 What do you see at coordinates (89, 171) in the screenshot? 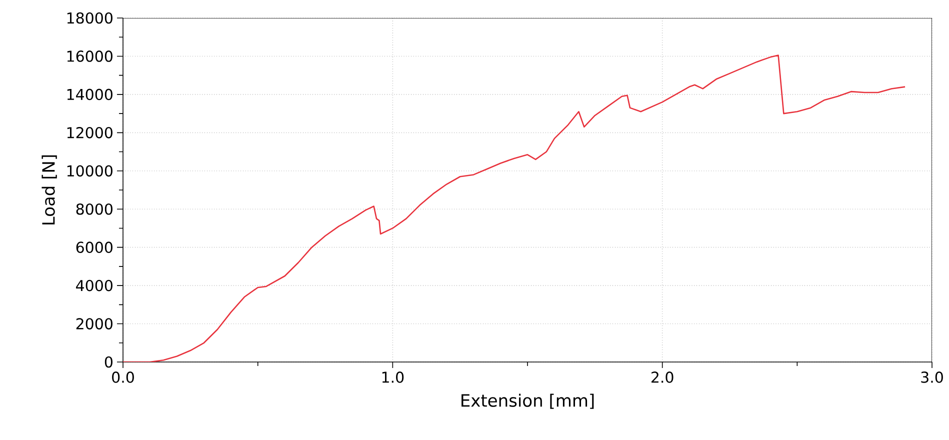
I see `y-tick-label: 10000` at bounding box center [89, 171].